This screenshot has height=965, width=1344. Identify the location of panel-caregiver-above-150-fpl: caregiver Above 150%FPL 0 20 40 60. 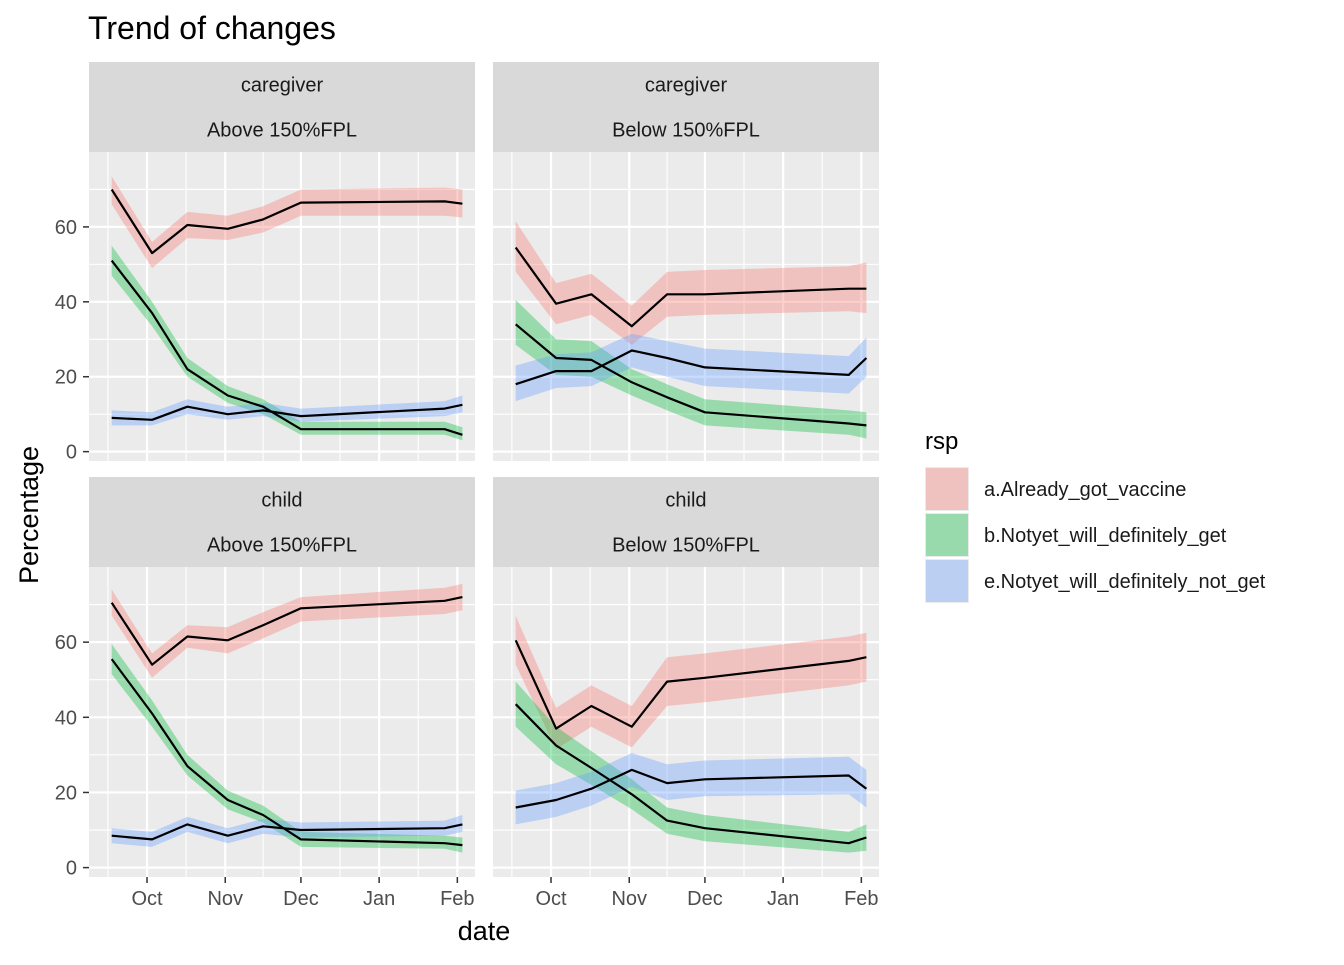
(265, 263).